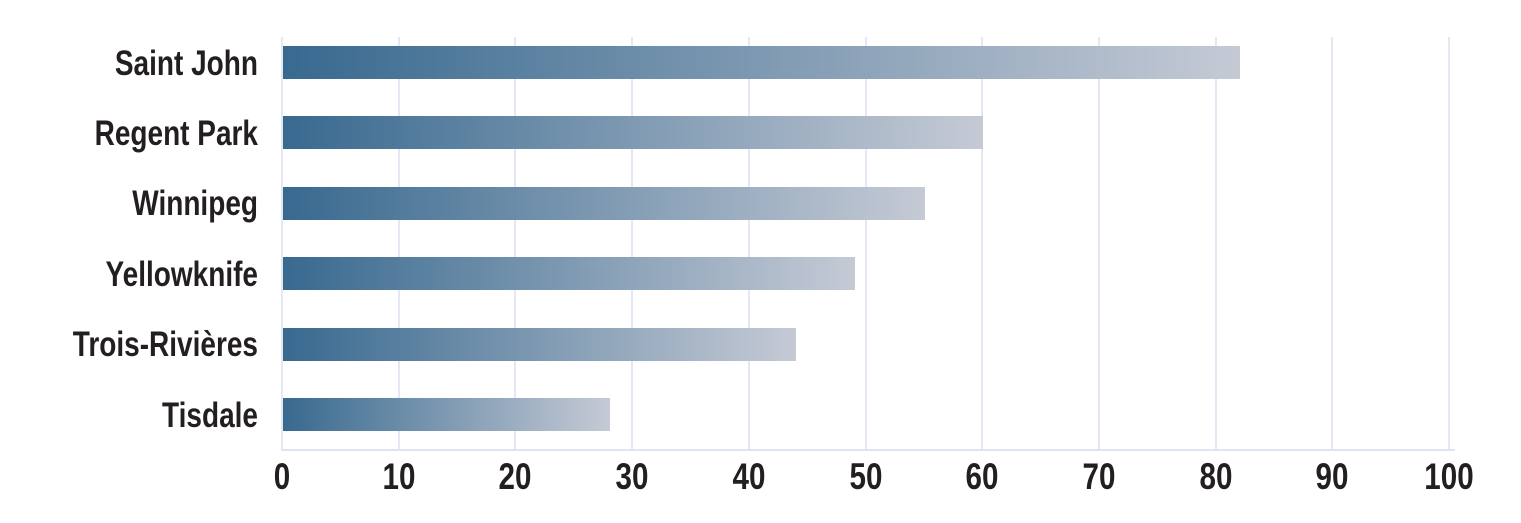 This screenshot has width=1521, height=523. What do you see at coordinates (176, 133) in the screenshot?
I see `category-label-regent-park: Regent Park` at bounding box center [176, 133].